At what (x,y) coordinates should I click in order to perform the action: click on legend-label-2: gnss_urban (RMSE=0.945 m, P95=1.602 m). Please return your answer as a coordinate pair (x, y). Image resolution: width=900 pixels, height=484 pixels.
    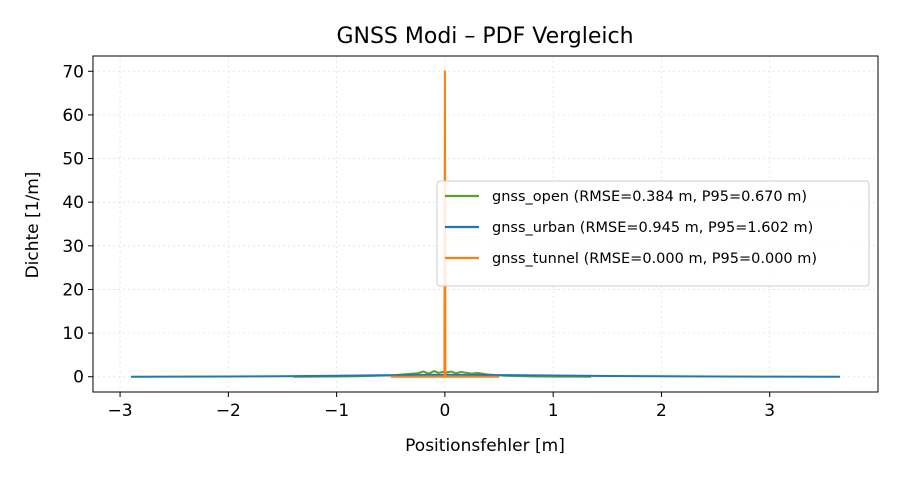
    Looking at the image, I should click on (652, 228).